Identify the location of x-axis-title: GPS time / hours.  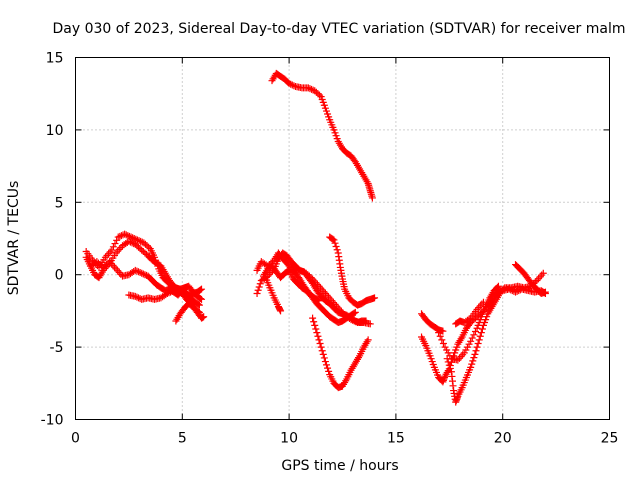
(339, 466).